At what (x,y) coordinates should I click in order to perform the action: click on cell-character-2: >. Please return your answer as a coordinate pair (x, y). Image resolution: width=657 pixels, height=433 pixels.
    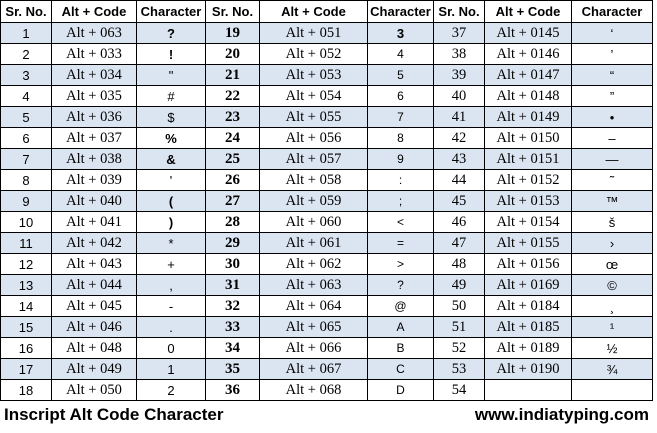
    Looking at the image, I should click on (400, 264).